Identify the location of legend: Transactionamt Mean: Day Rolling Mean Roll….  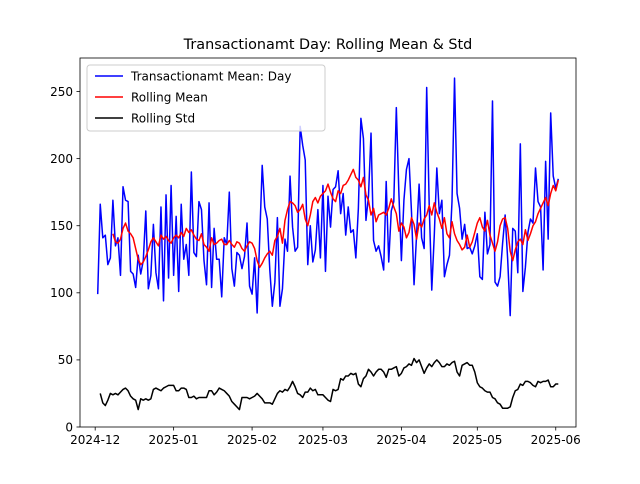
(206, 98).